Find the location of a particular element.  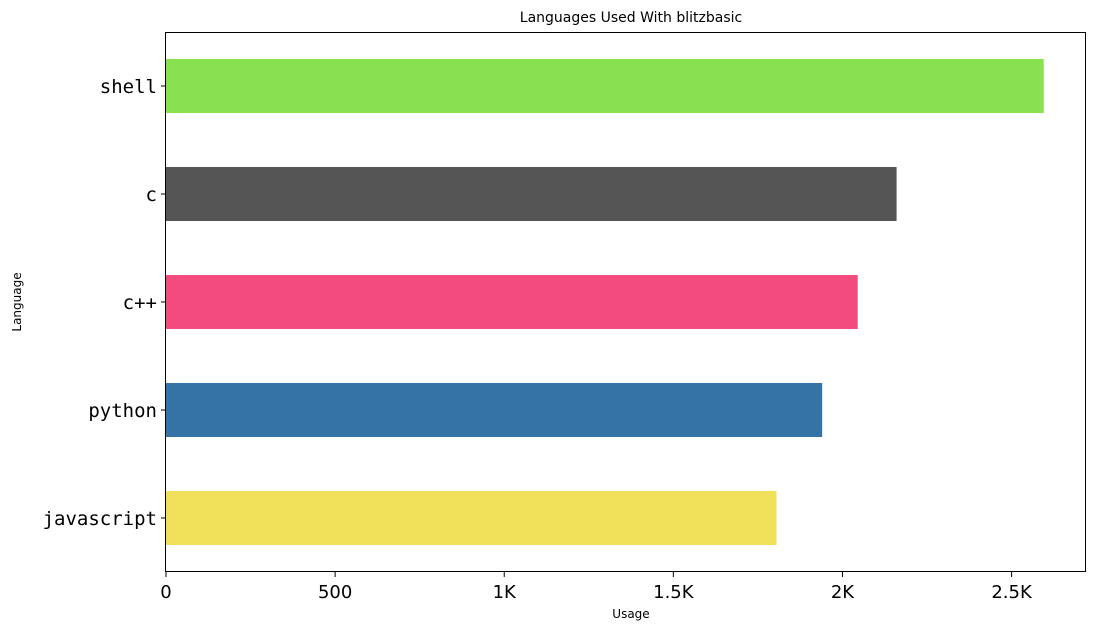

x-tick-label: 0 is located at coordinates (165, 592).